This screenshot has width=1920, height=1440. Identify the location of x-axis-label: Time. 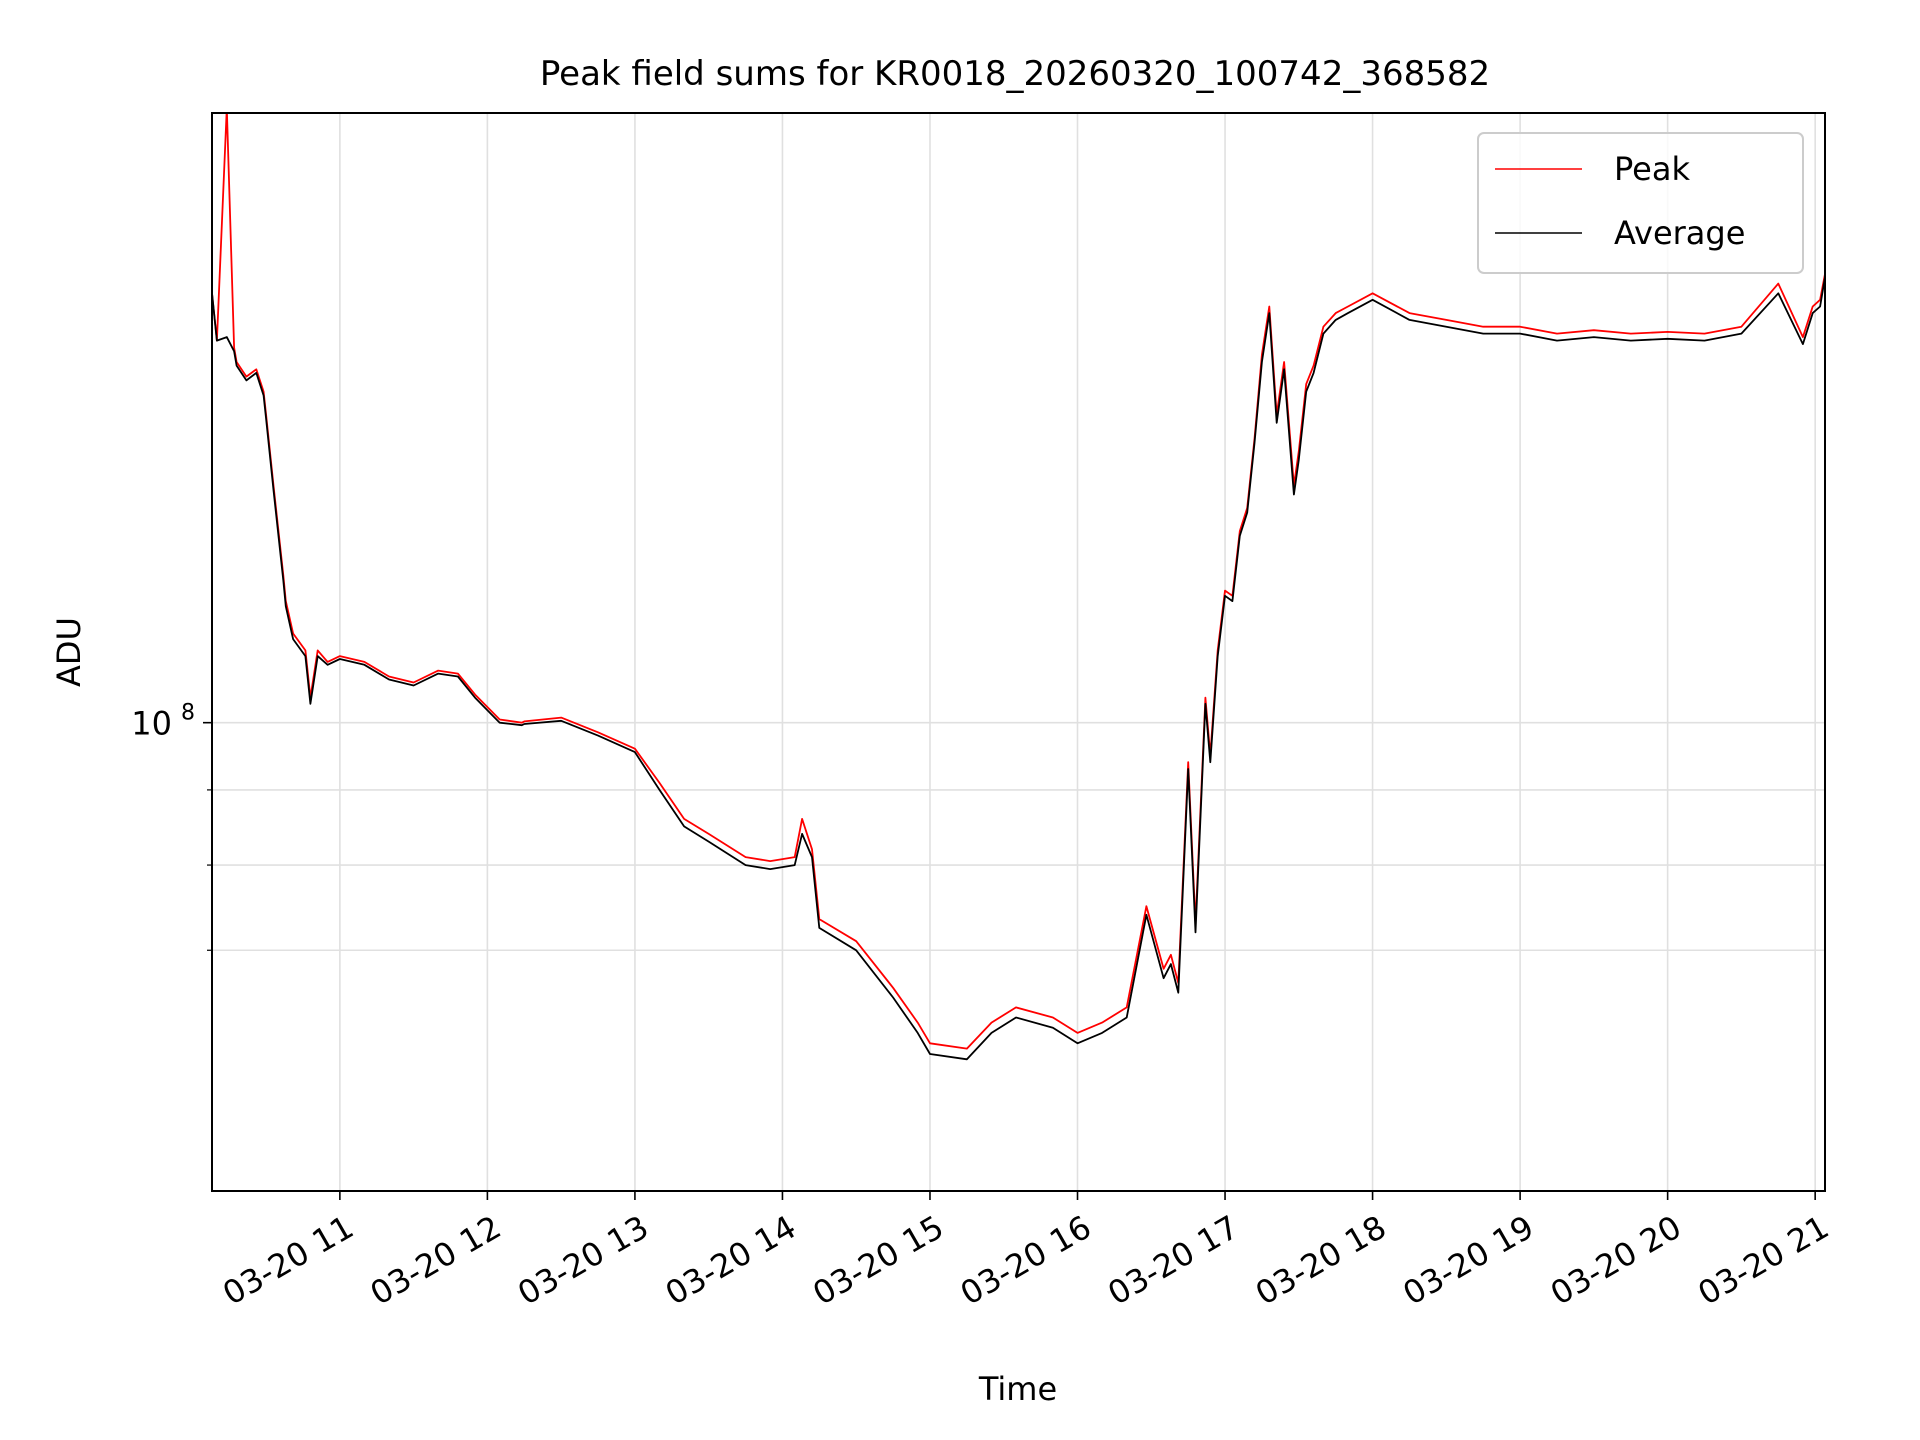
(1017, 1389).